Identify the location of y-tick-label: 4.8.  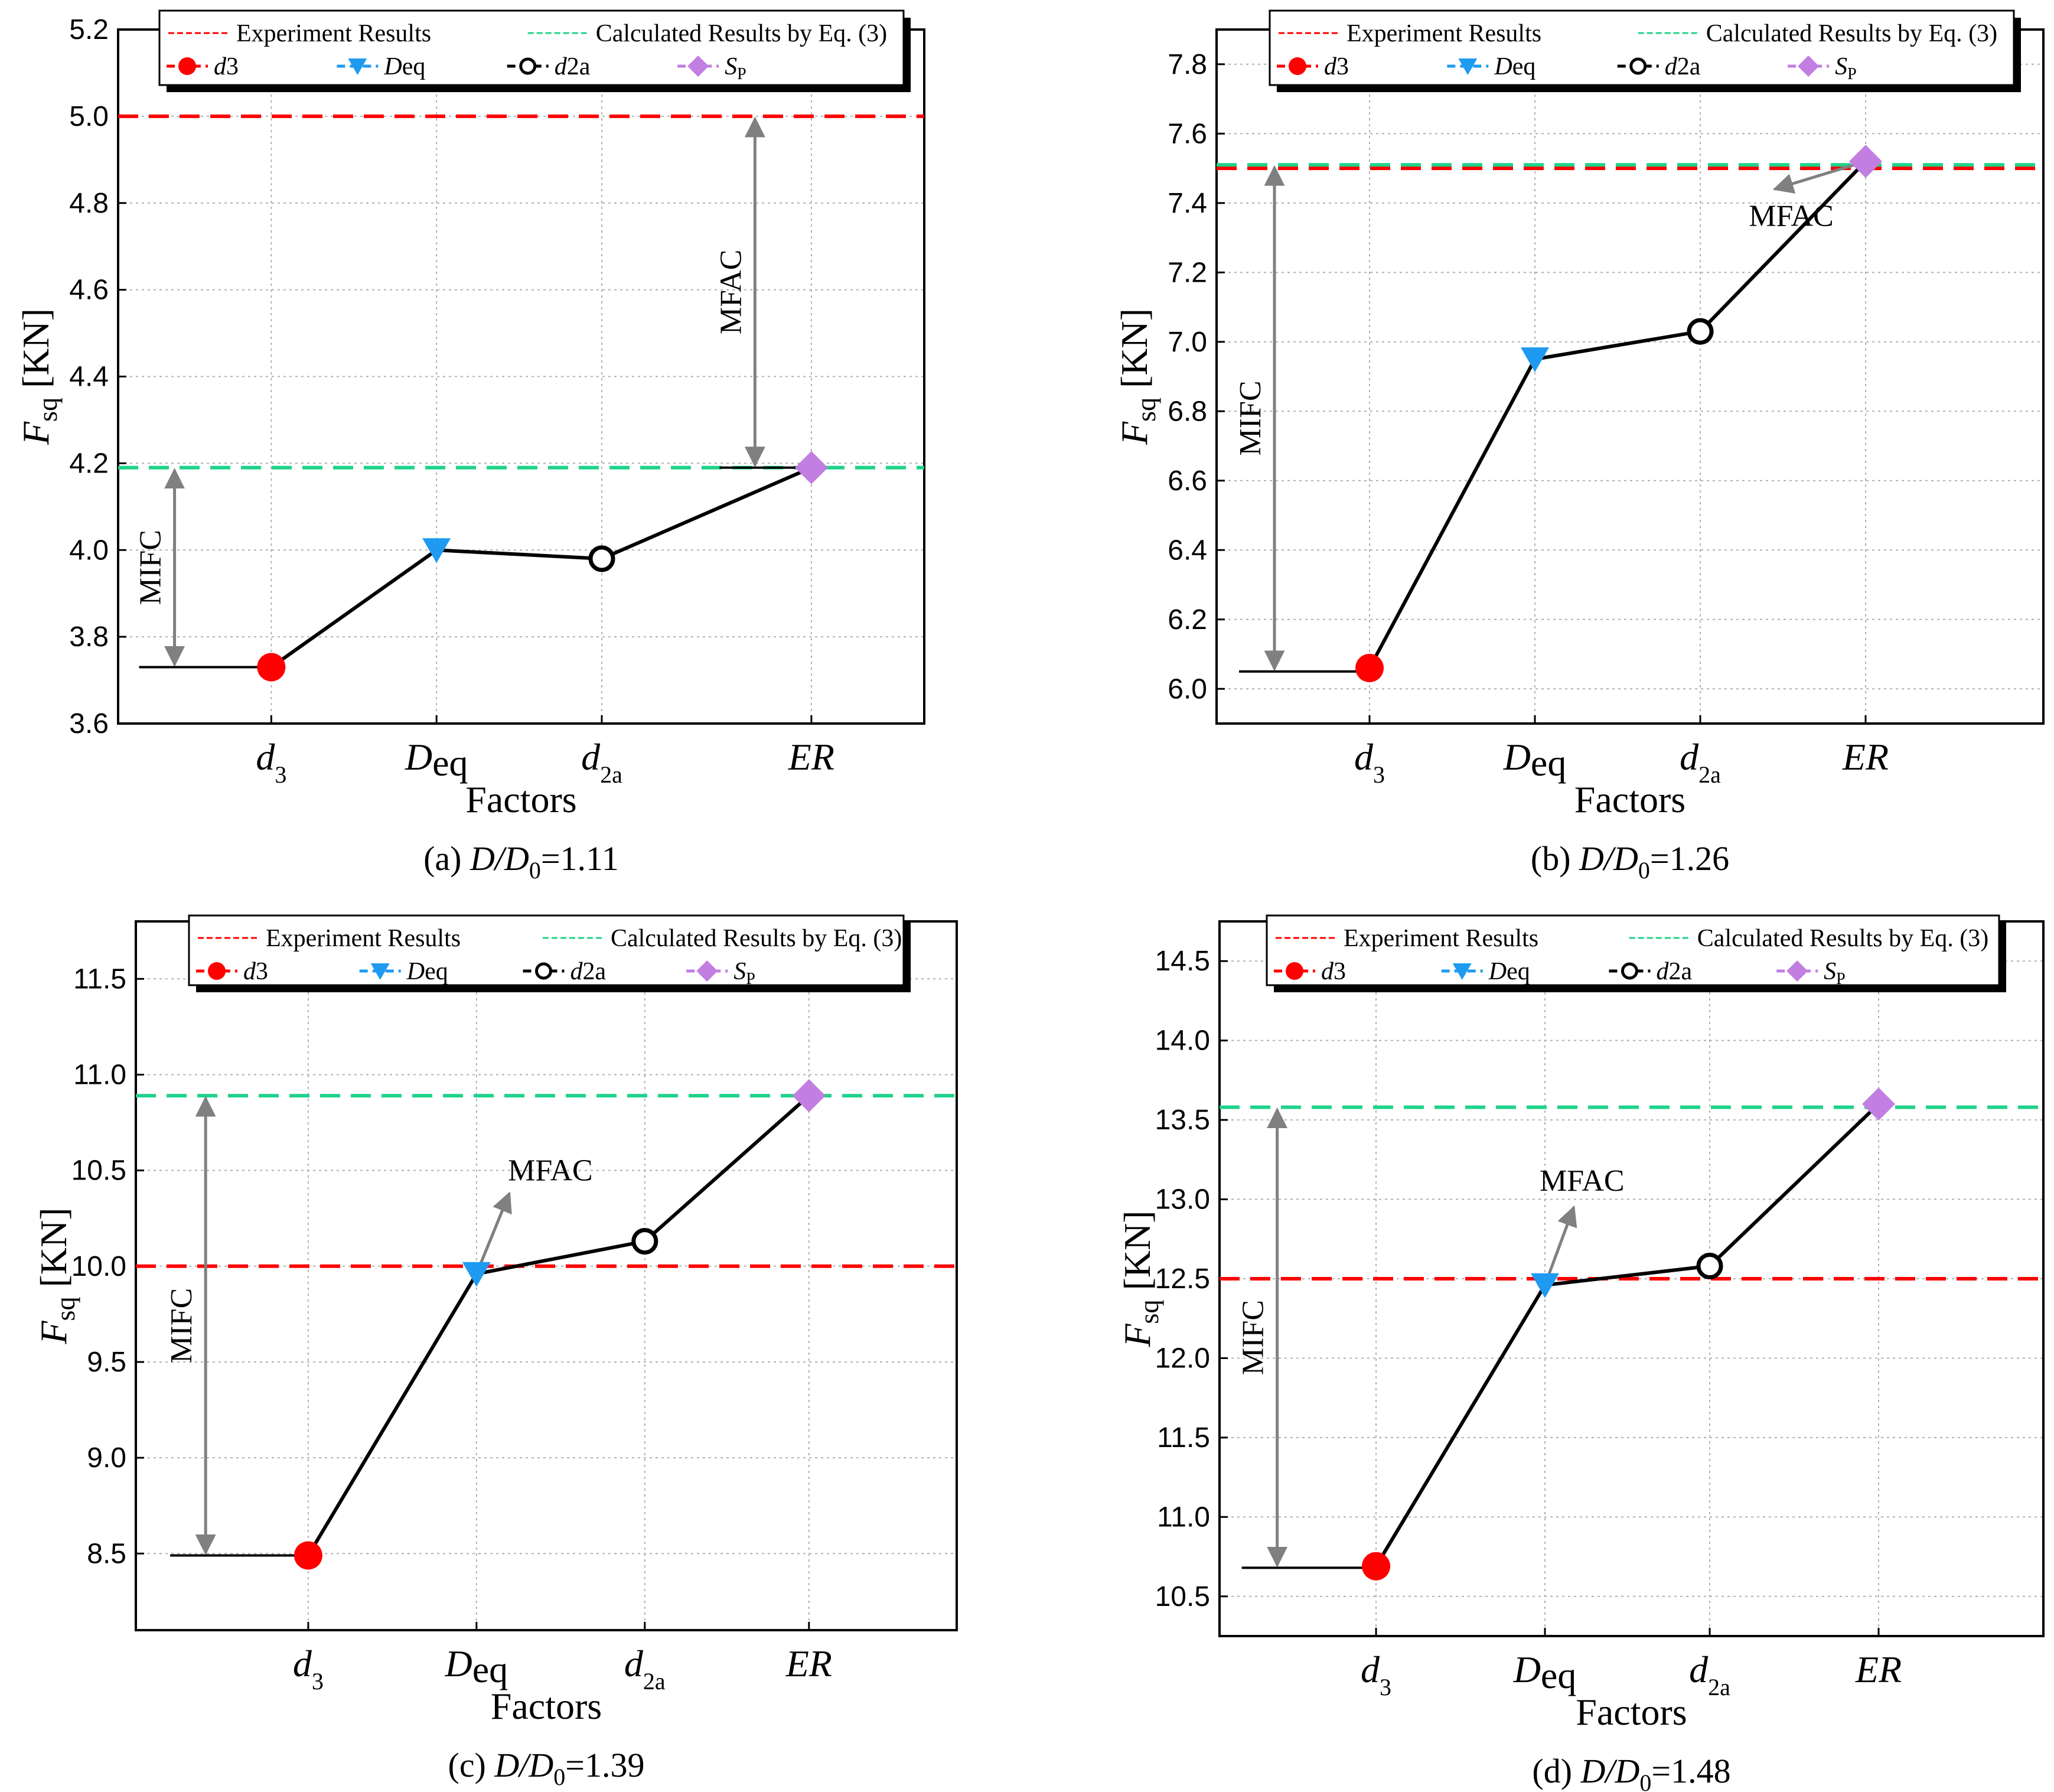
(89, 204).